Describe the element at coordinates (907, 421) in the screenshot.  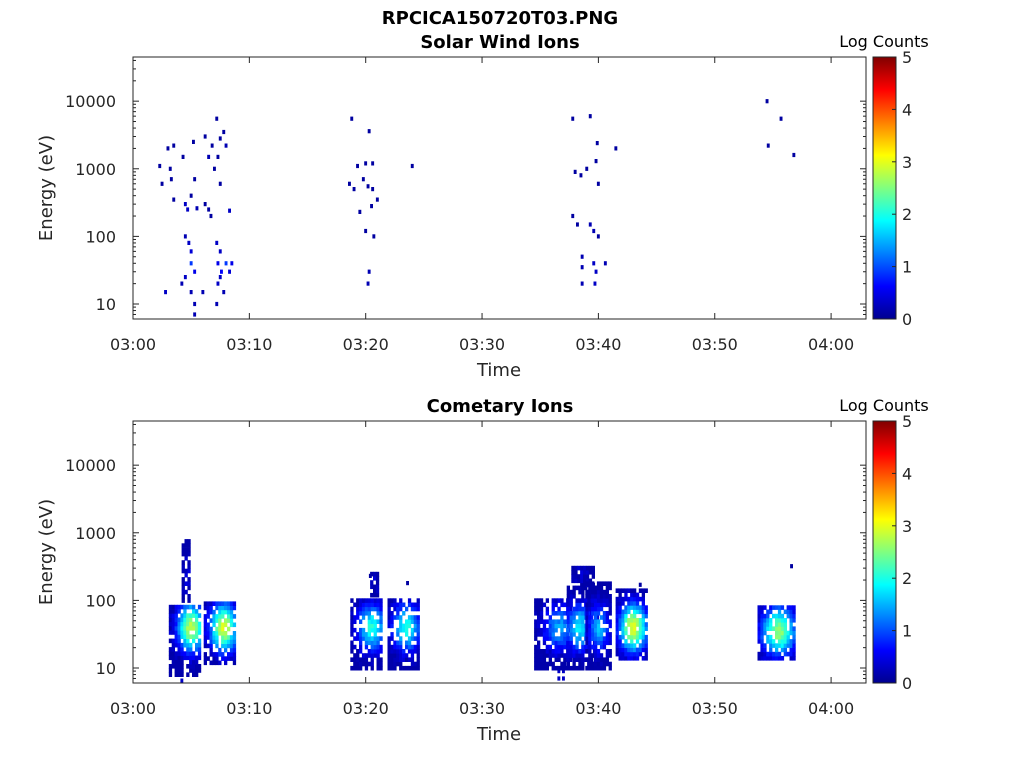
I see `colorbar-tick-label: 5` at that location.